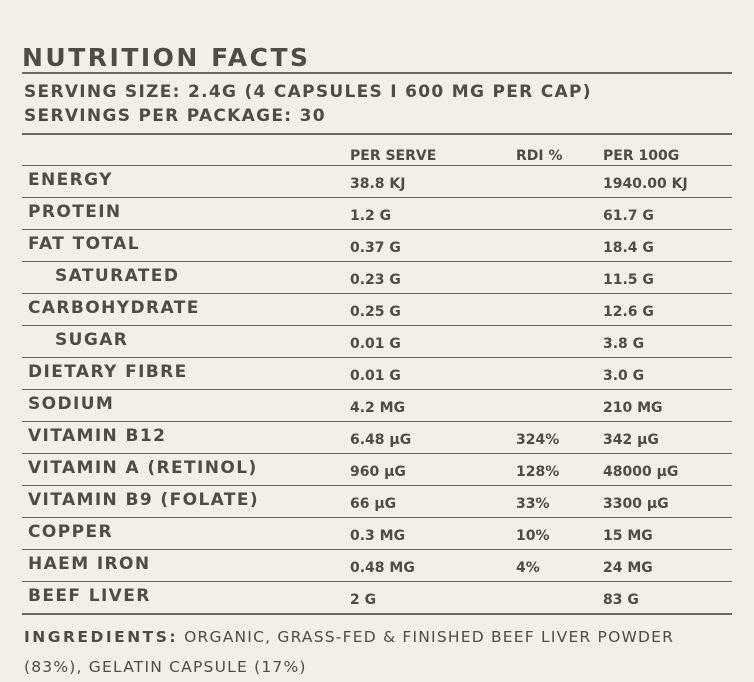 This screenshot has height=682, width=754. Describe the element at coordinates (84, 244) in the screenshot. I see `nutrient-name: FAT TOTAL` at that location.